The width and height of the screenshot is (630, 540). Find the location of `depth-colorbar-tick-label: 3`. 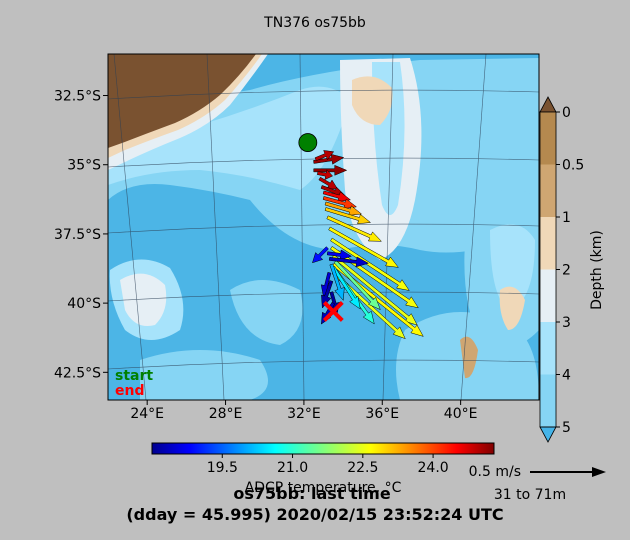

depth-colorbar-tick-label: 3 is located at coordinates (566, 323).